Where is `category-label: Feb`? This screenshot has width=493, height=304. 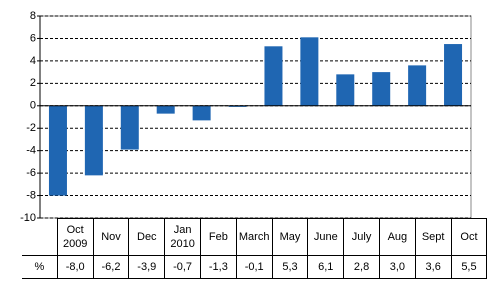 category-label: Feb is located at coordinates (218, 237).